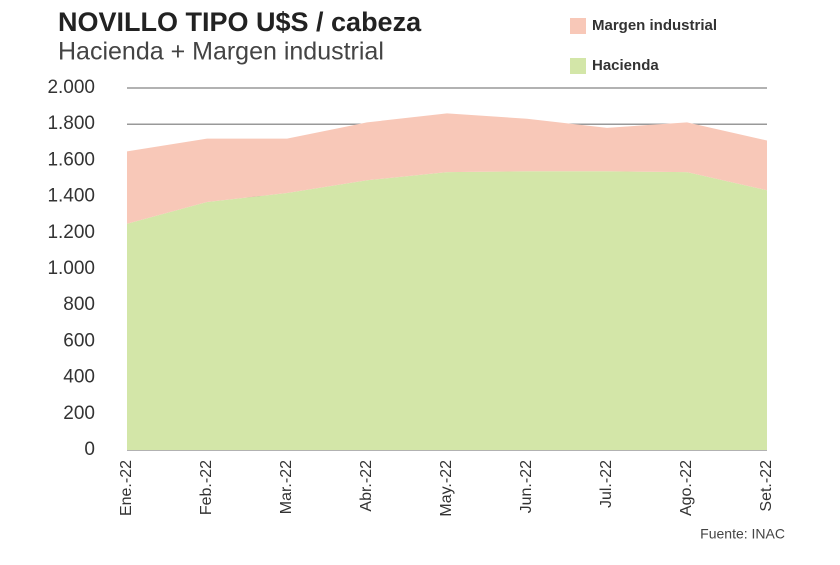 This screenshot has height=565, width=840. I want to click on x-tick-label: Jul.-22, so click(606, 484).